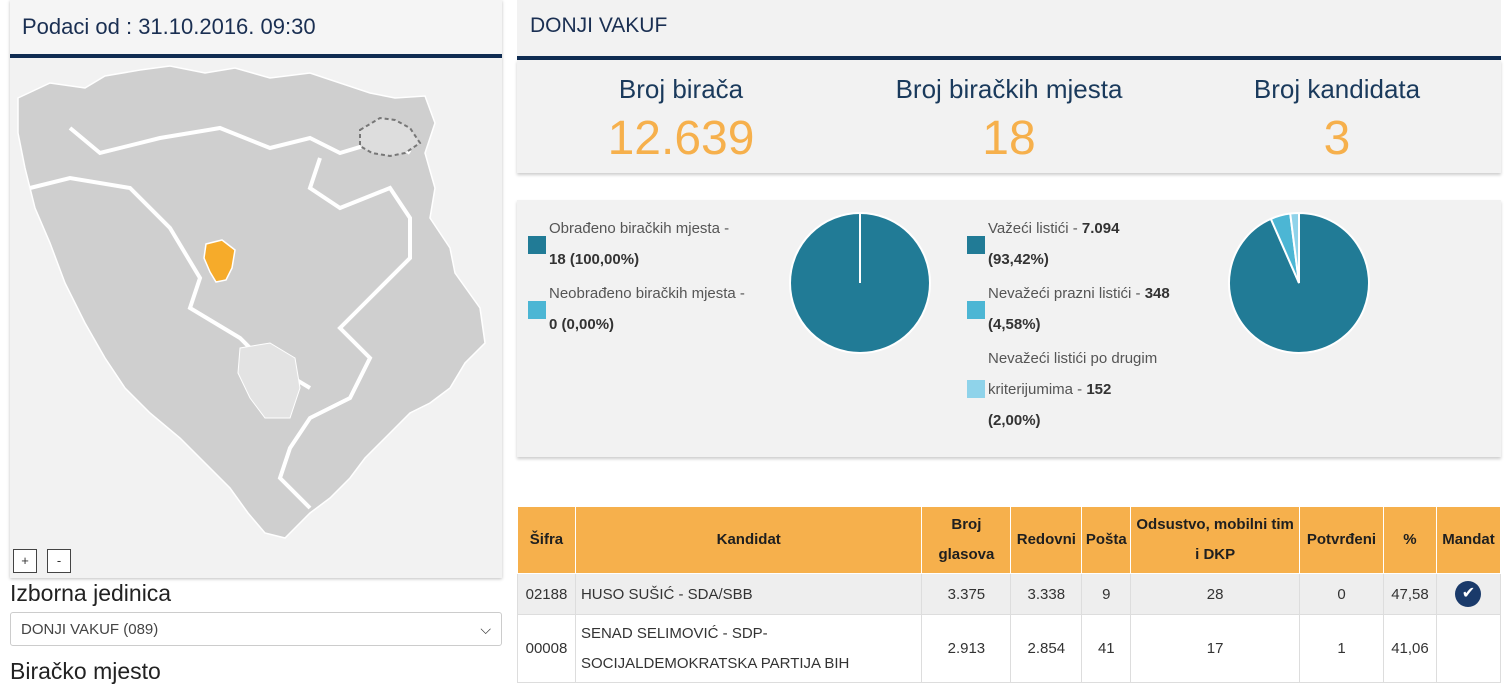 The image size is (1505, 685). Describe the element at coordinates (1215, 594) in the screenshot. I see `cell-odsustvo: 28` at that location.